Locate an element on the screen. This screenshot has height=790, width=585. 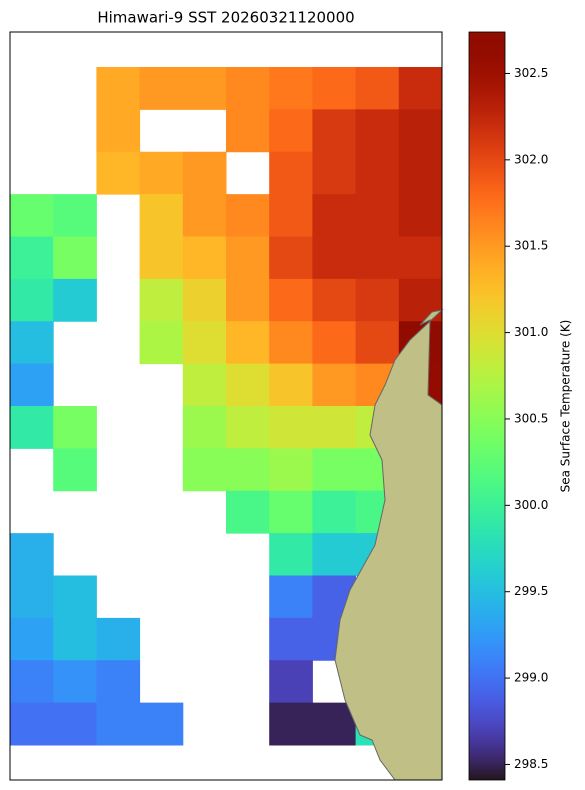
colorbar-tick-label: 299.0 is located at coordinates (531, 678).